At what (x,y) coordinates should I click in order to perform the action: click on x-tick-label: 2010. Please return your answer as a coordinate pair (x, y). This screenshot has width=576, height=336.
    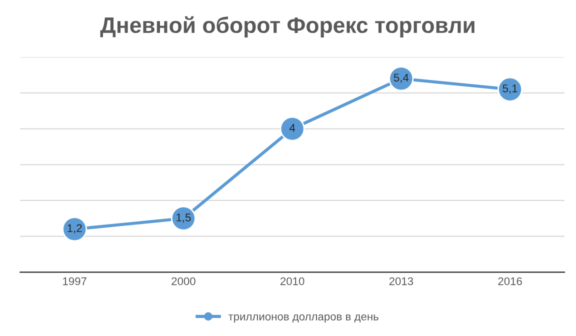
    Looking at the image, I should click on (292, 281).